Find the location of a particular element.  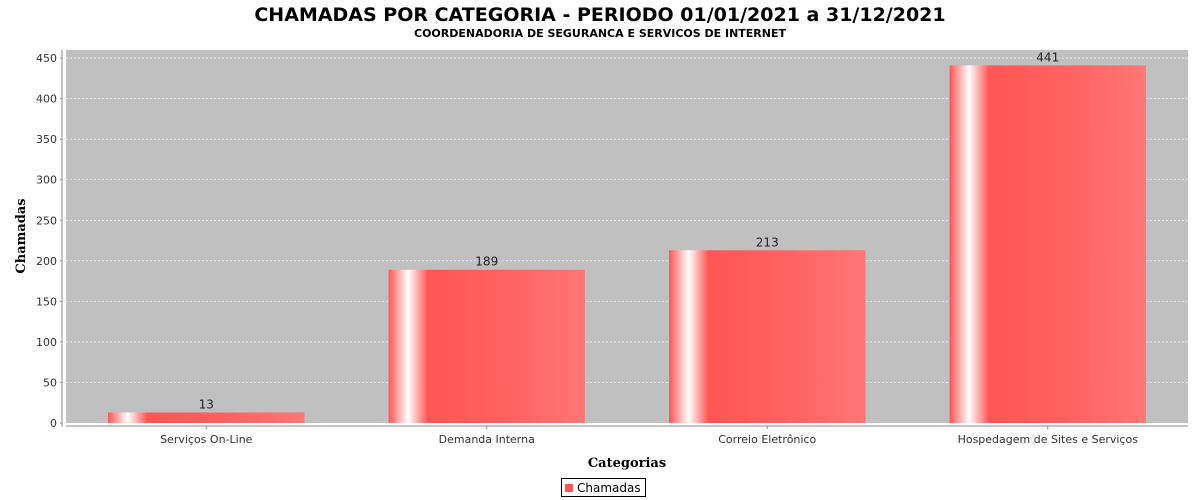

y-tick-label: 250 is located at coordinates (46, 220).